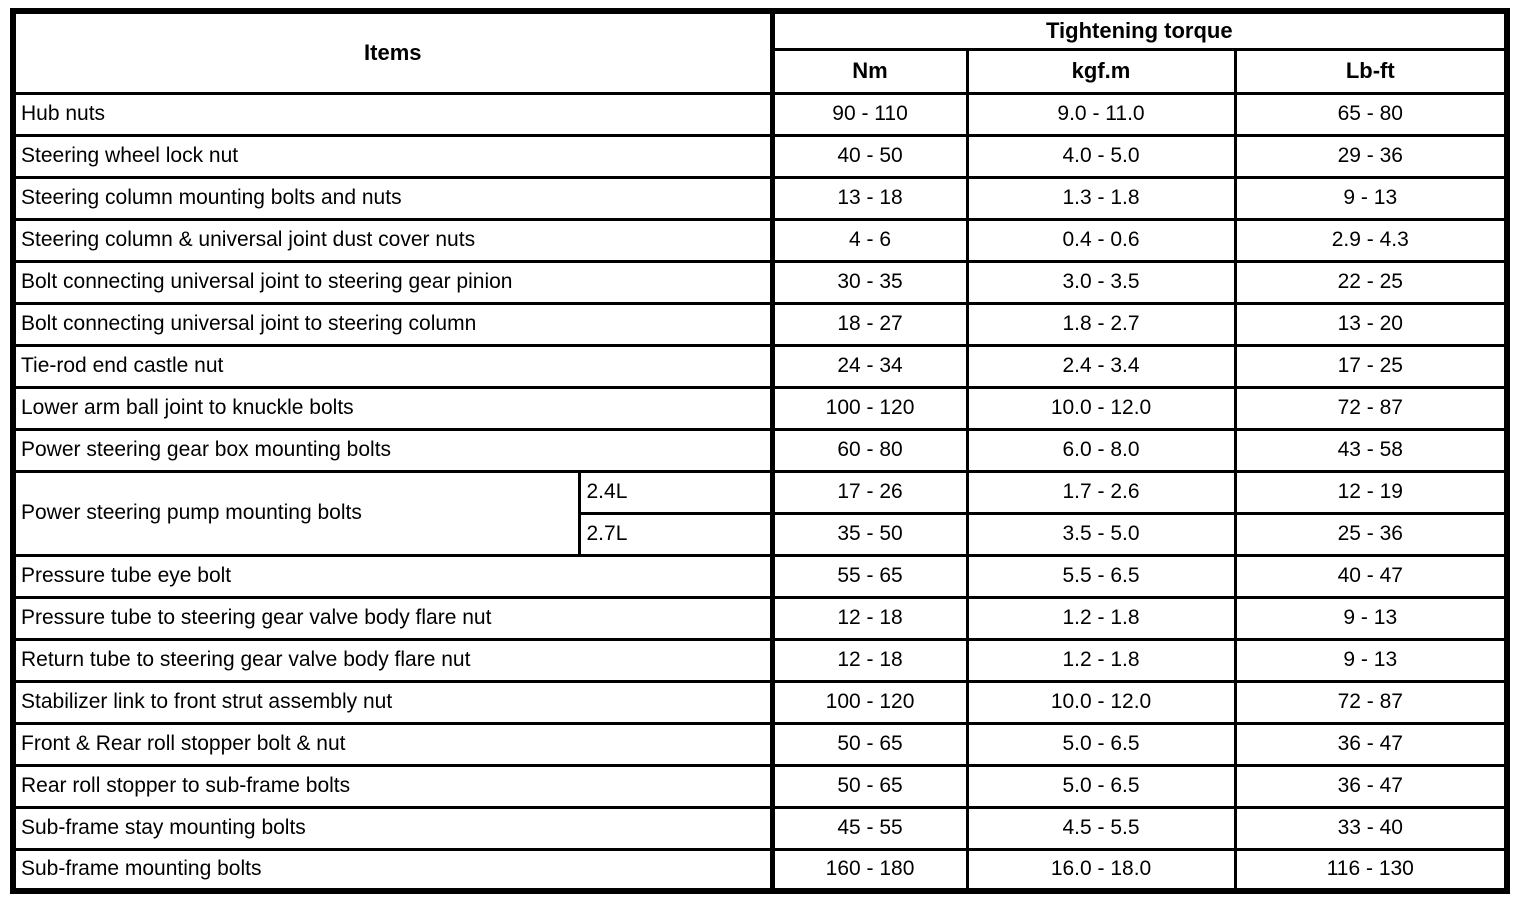  I want to click on unit-header-kgfm: kgf.m, so click(1101, 71).